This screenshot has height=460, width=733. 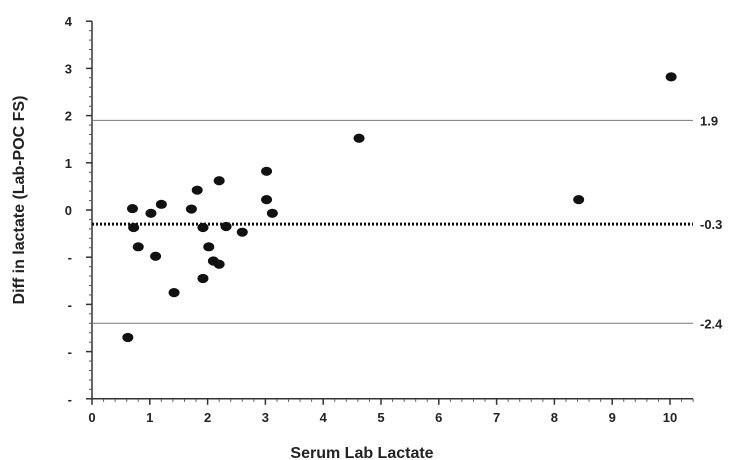 What do you see at coordinates (496, 417) in the screenshot?
I see `x-tick-label: 7` at bounding box center [496, 417].